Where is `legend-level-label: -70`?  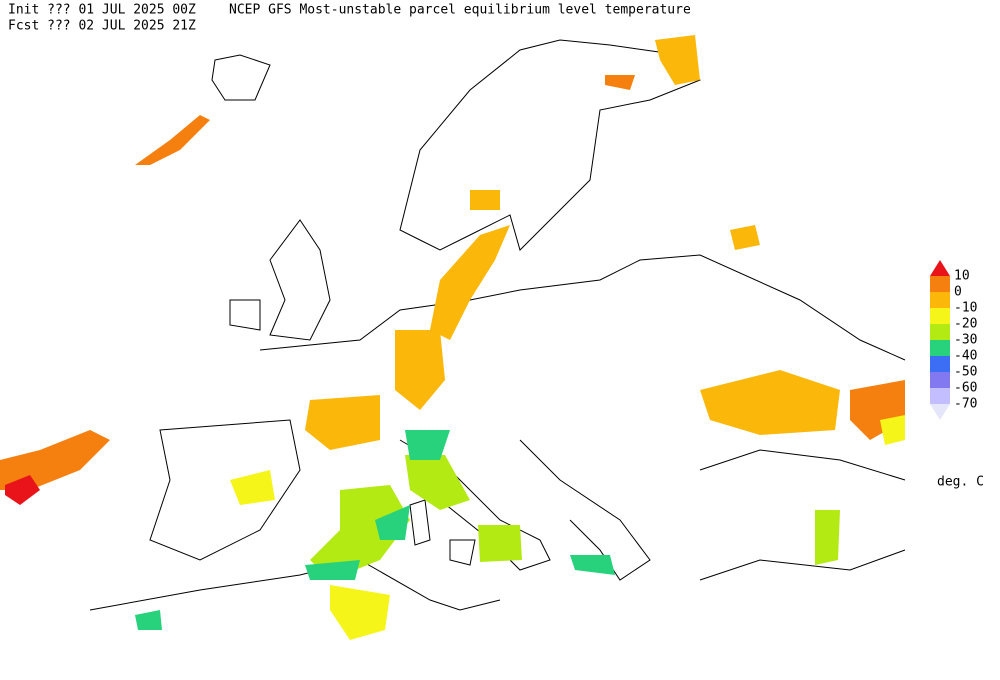
legend-level-label: -70 is located at coordinates (965, 404).